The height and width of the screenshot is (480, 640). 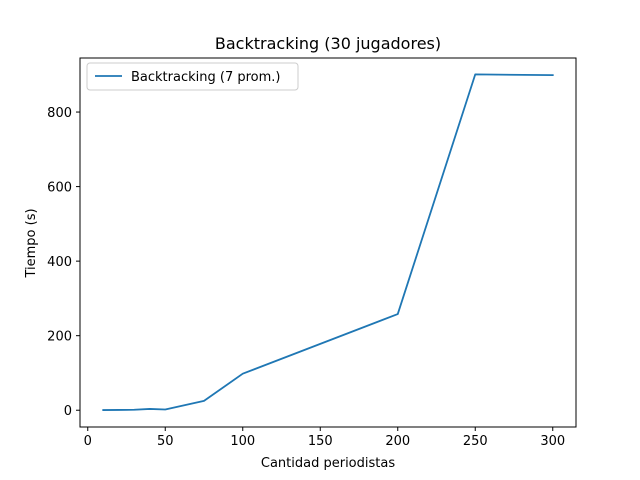 I want to click on legend: Backtracking (7 prom.), so click(x=192, y=76).